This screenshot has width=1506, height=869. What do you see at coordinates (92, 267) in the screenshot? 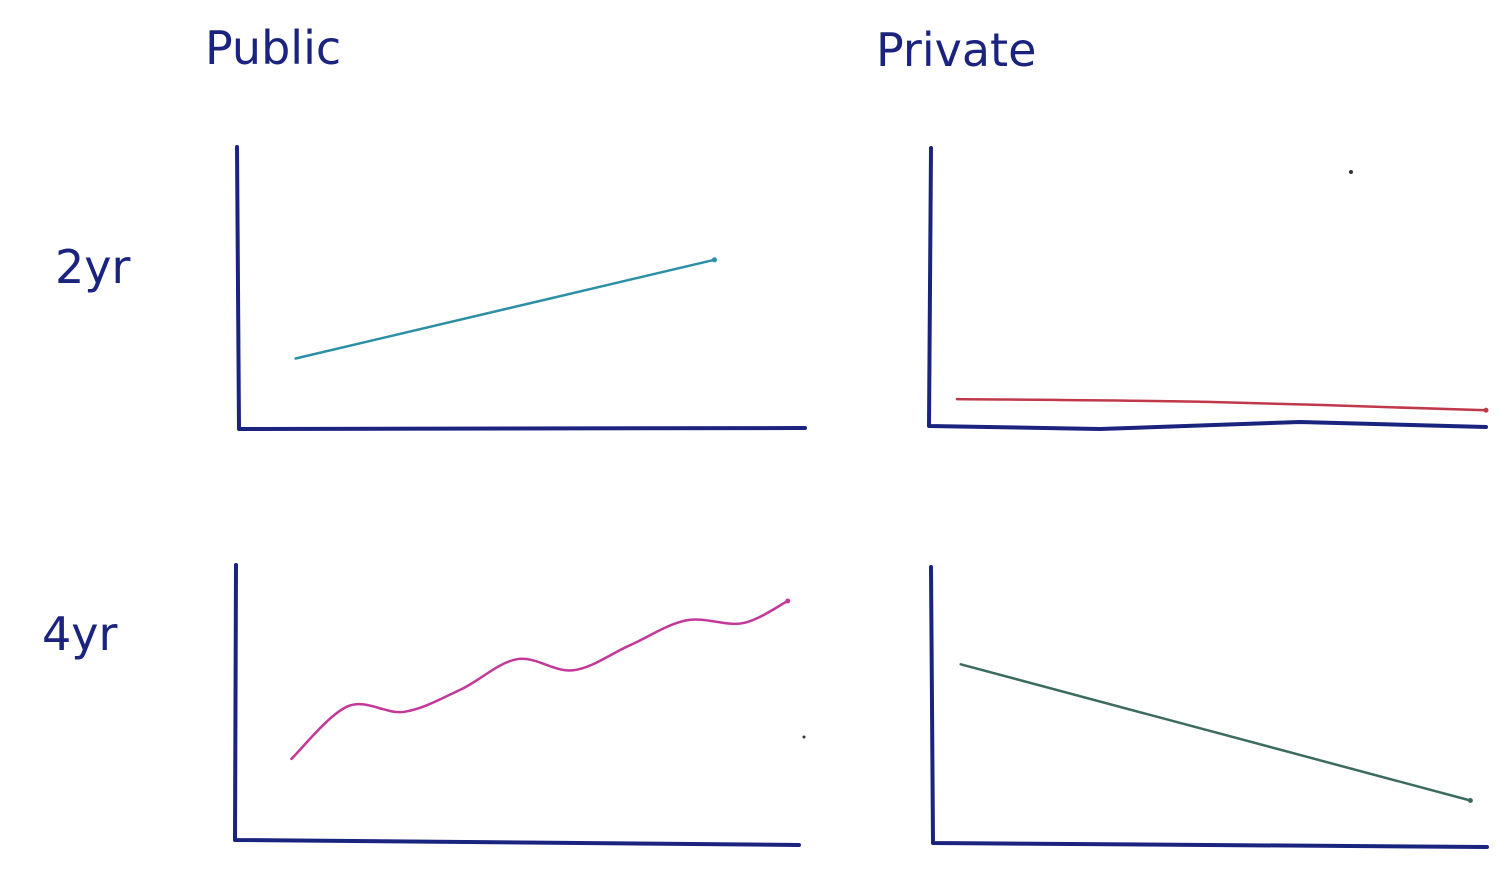
I see `row-header-2yr: 2yr` at bounding box center [92, 267].